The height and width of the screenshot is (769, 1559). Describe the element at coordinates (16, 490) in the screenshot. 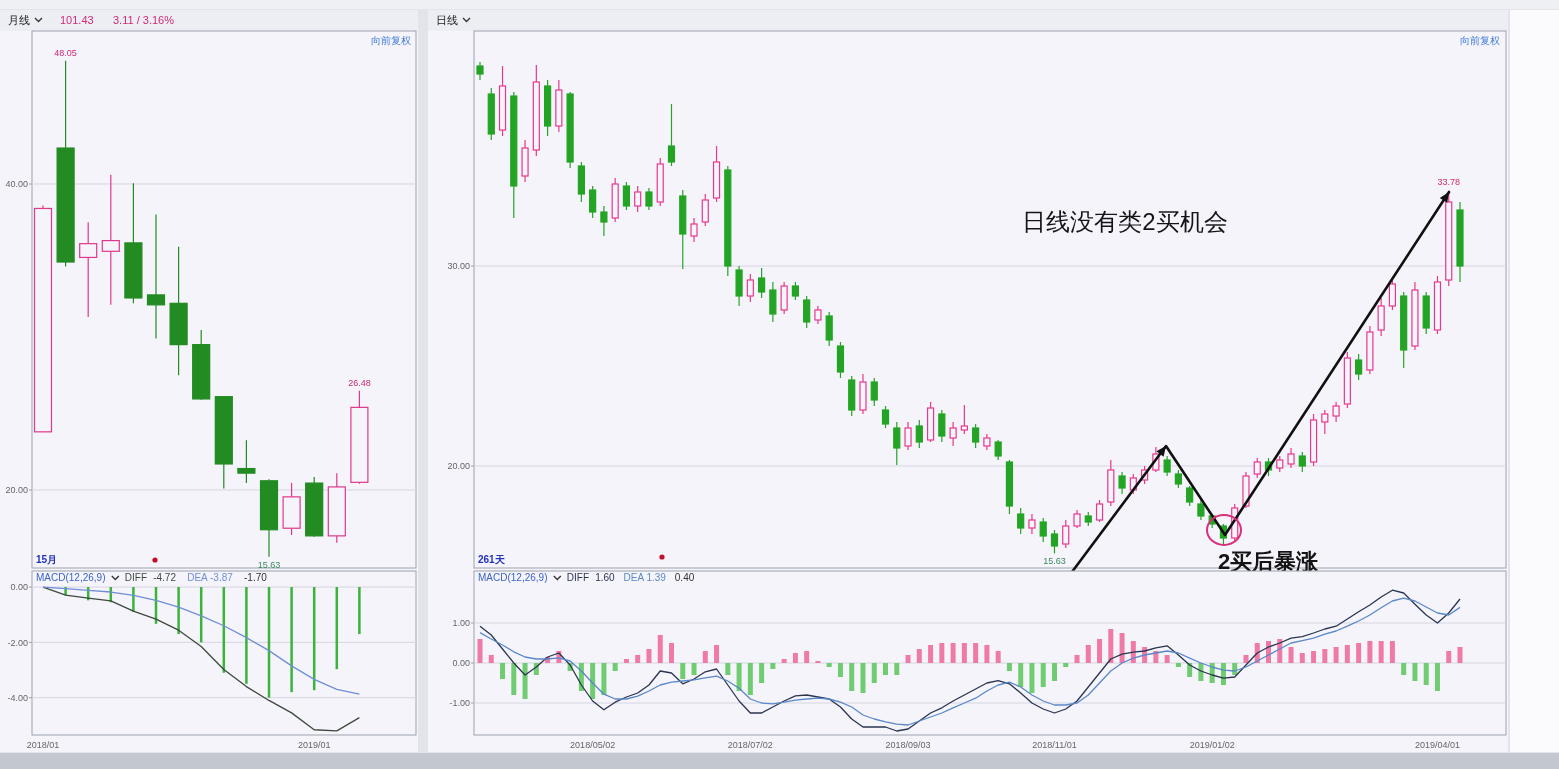

I see `y-tick-label: 20.00` at that location.